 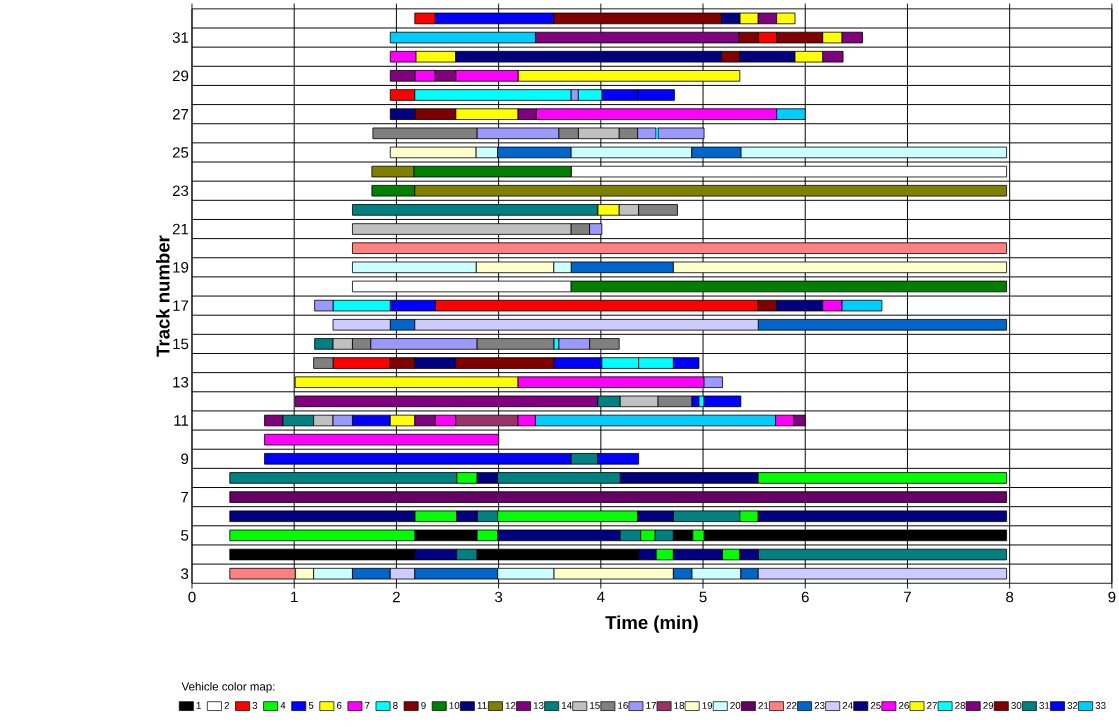 What do you see at coordinates (567, 705) in the screenshot?
I see `legend-label: 14` at bounding box center [567, 705].